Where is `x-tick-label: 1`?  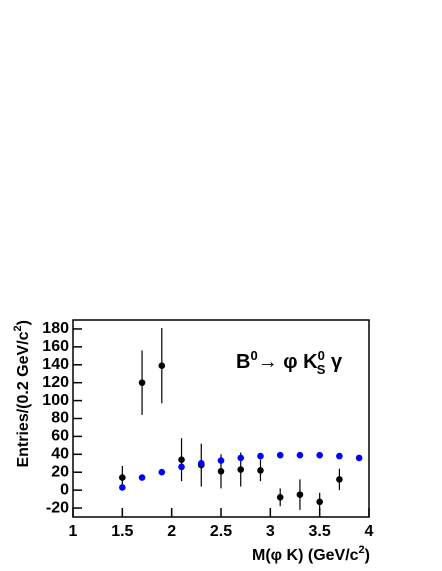
x-tick-label: 1 is located at coordinates (73, 531).